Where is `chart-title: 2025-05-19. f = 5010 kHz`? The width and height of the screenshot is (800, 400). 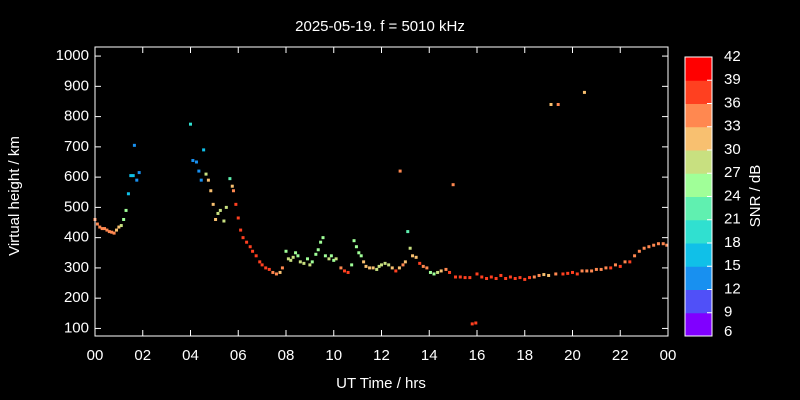 chart-title: 2025-05-19. f = 5010 kHz is located at coordinates (380, 26).